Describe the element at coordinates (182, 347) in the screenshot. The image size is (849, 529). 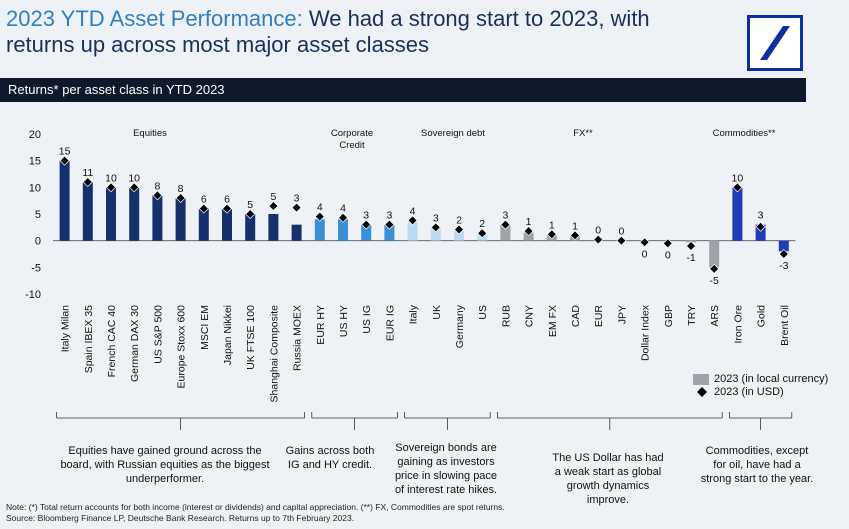
I see `category-label-6: Europe Stoxx 600` at that location.